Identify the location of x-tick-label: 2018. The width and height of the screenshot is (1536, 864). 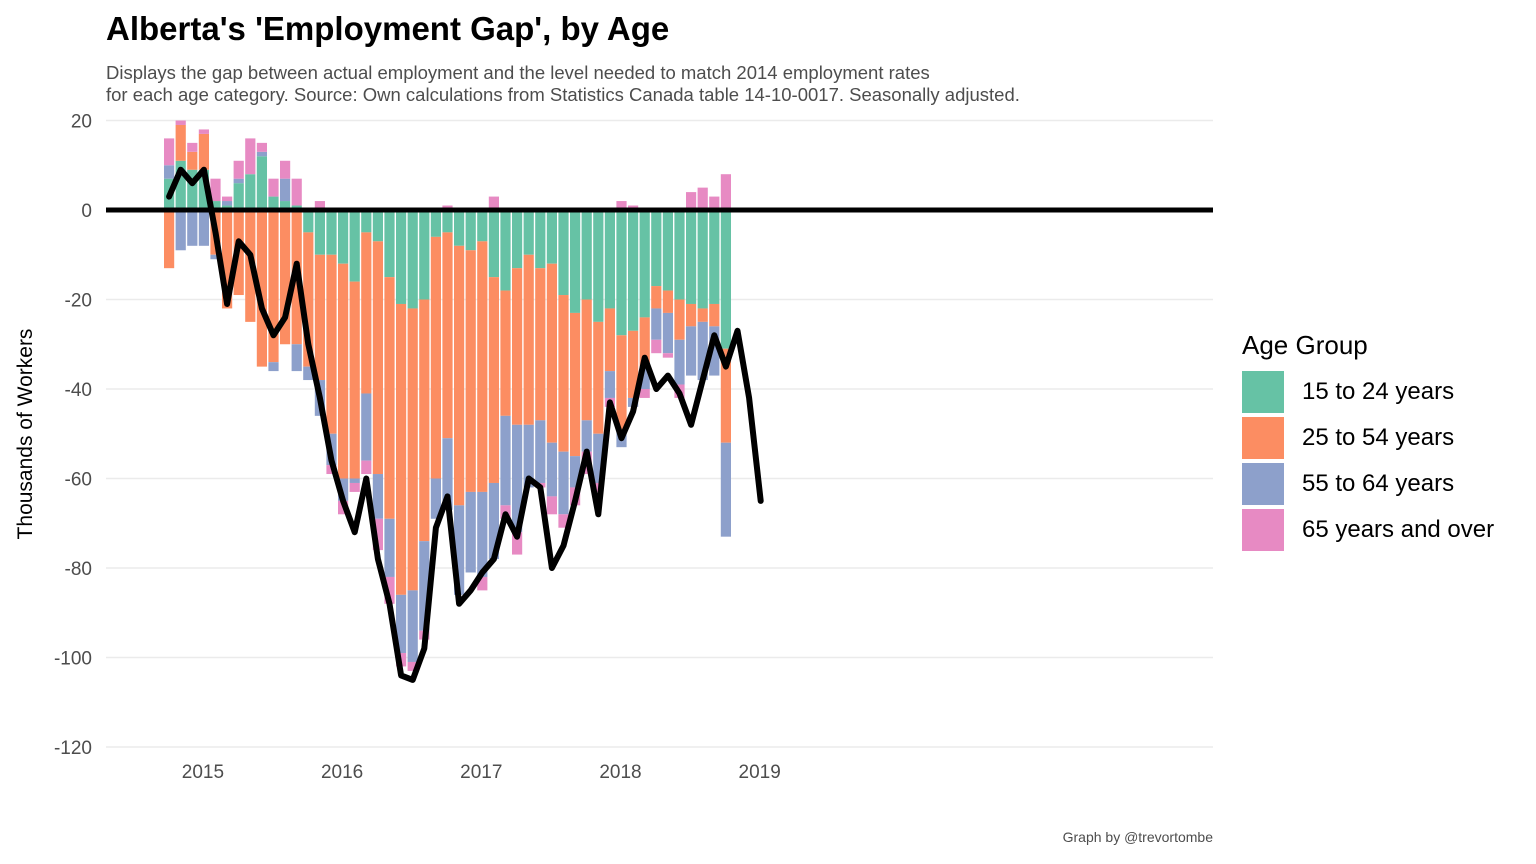
(620, 772).